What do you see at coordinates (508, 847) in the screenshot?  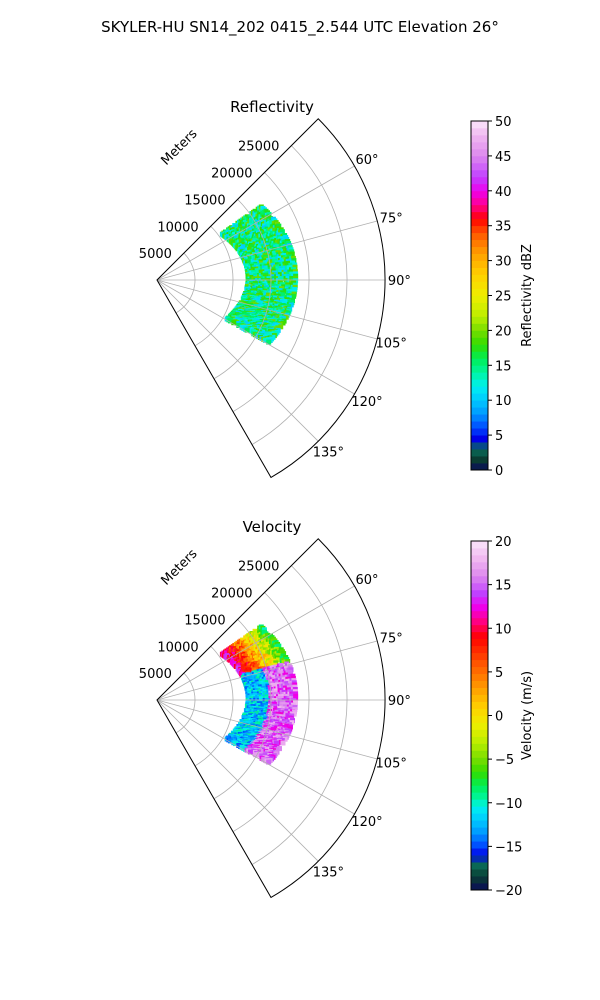 I see `colorbar-tick-label: −15` at bounding box center [508, 847].